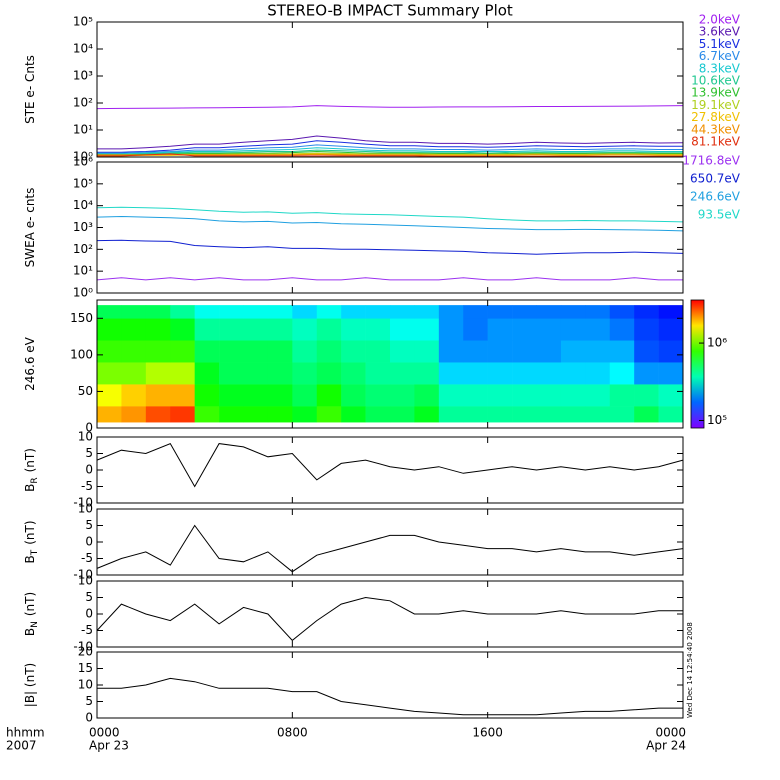 The width and height of the screenshot is (780, 780). What do you see at coordinates (690, 670) in the screenshot?
I see `timestamp: Wed Dec 14 12:54:40 2008` at bounding box center [690, 670].